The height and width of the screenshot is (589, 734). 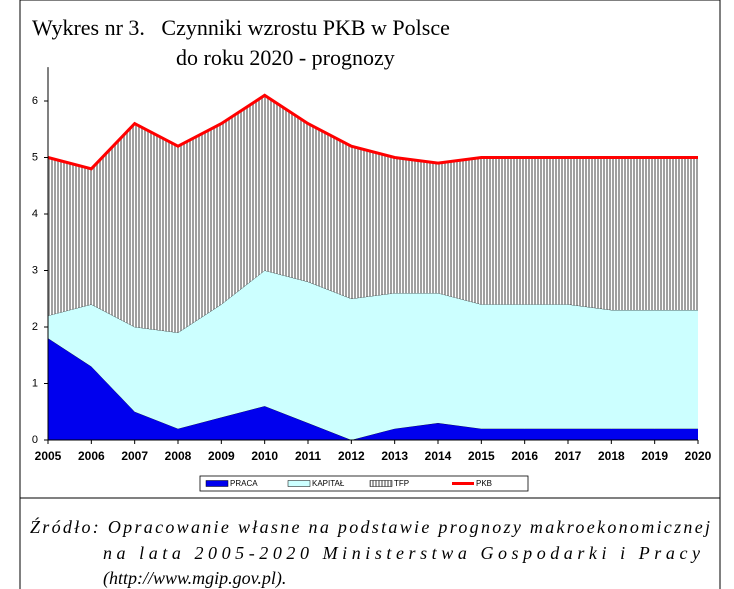 I want to click on x-tick-label: 2012, so click(x=351, y=456).